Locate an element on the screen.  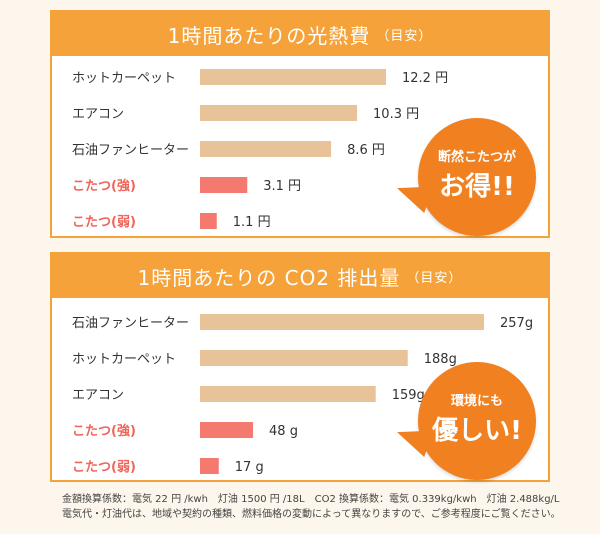
cost-value-label: 3.1 円 is located at coordinates (282, 186).